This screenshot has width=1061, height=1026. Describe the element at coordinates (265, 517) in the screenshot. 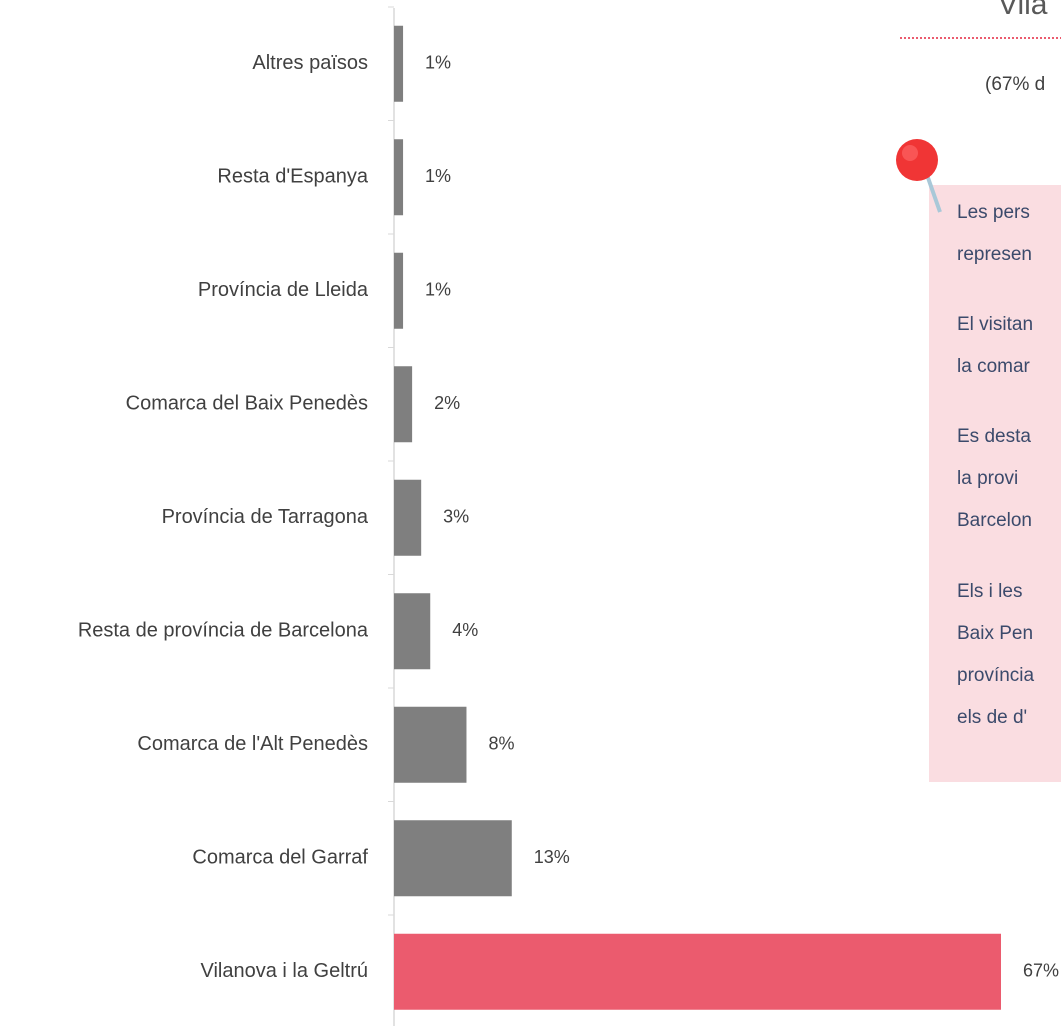

I see `y-tick-label: Província de Tarragona` at that location.